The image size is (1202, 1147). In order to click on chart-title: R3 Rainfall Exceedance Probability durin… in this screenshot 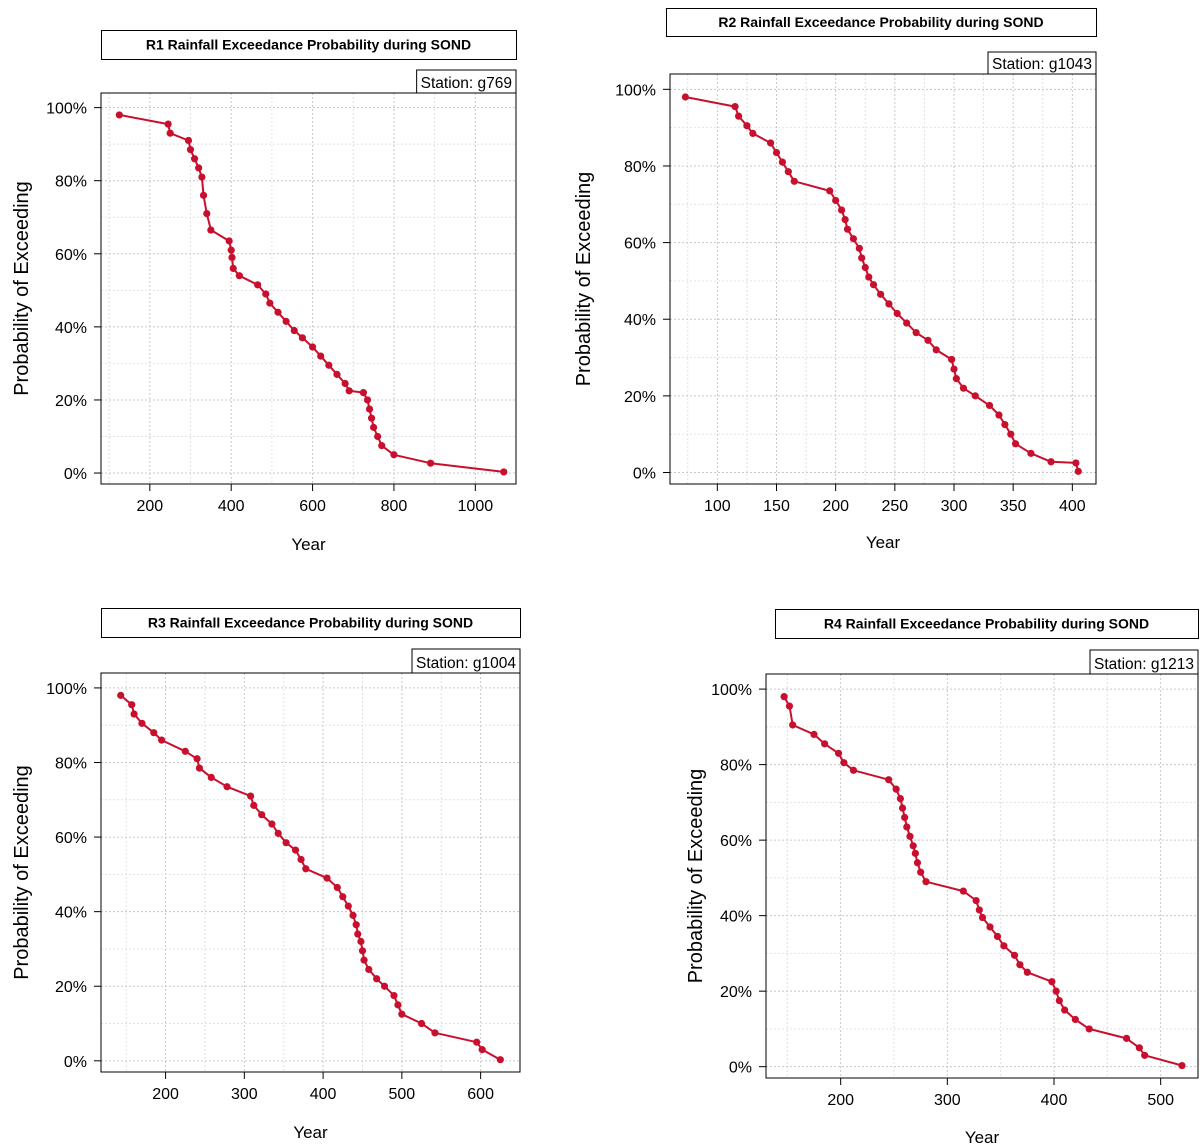, I will do `click(310, 623)`.